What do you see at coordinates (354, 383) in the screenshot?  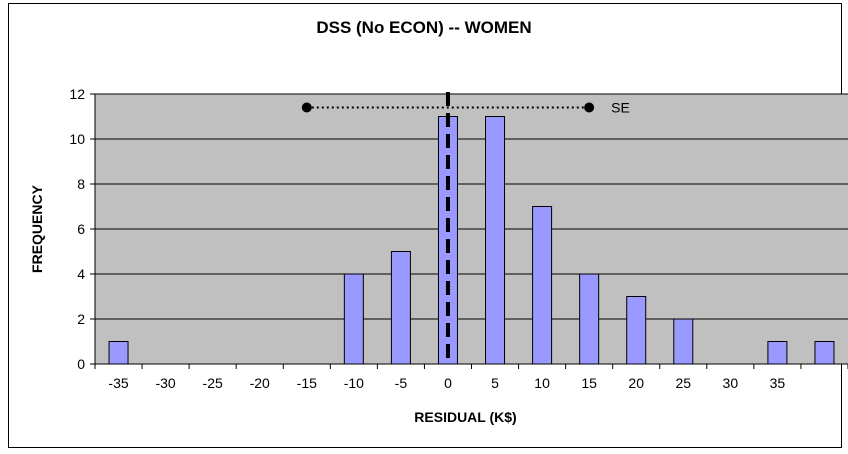 I see `x-tick-label: -10` at bounding box center [354, 383].